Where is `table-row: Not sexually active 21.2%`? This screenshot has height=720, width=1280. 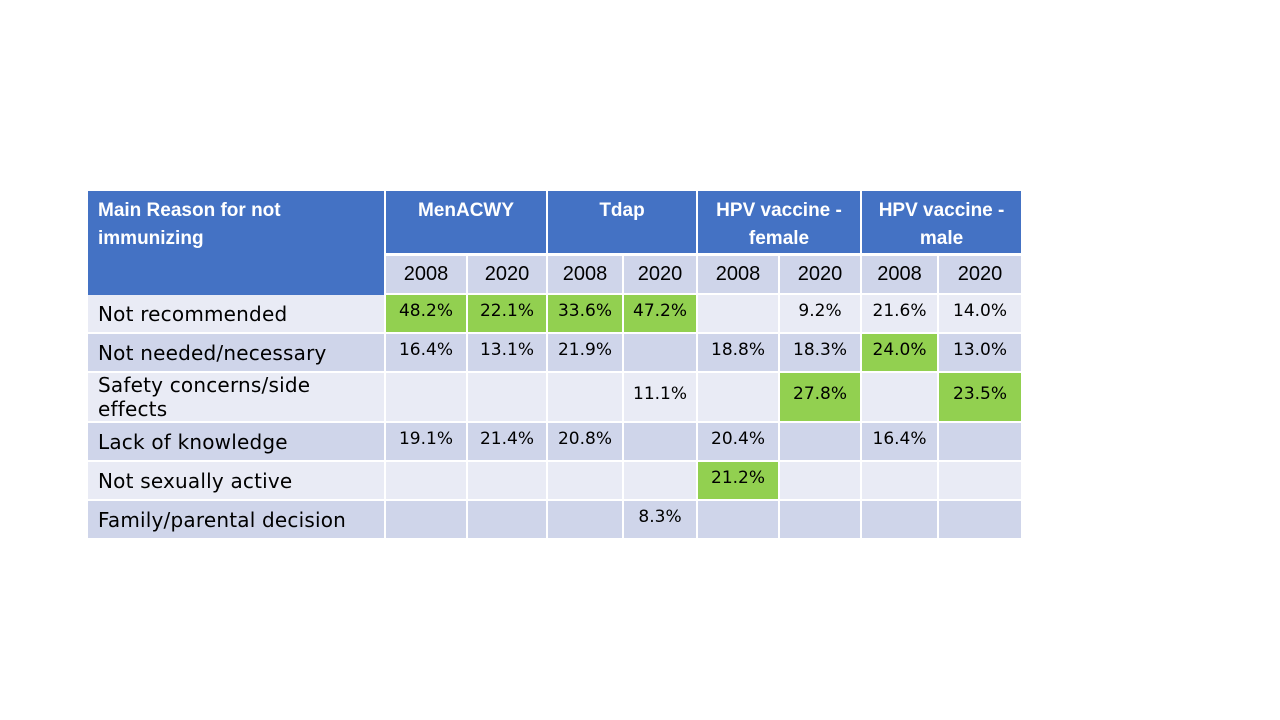
table-row: Not sexually active 21.2% is located at coordinates (555, 481).